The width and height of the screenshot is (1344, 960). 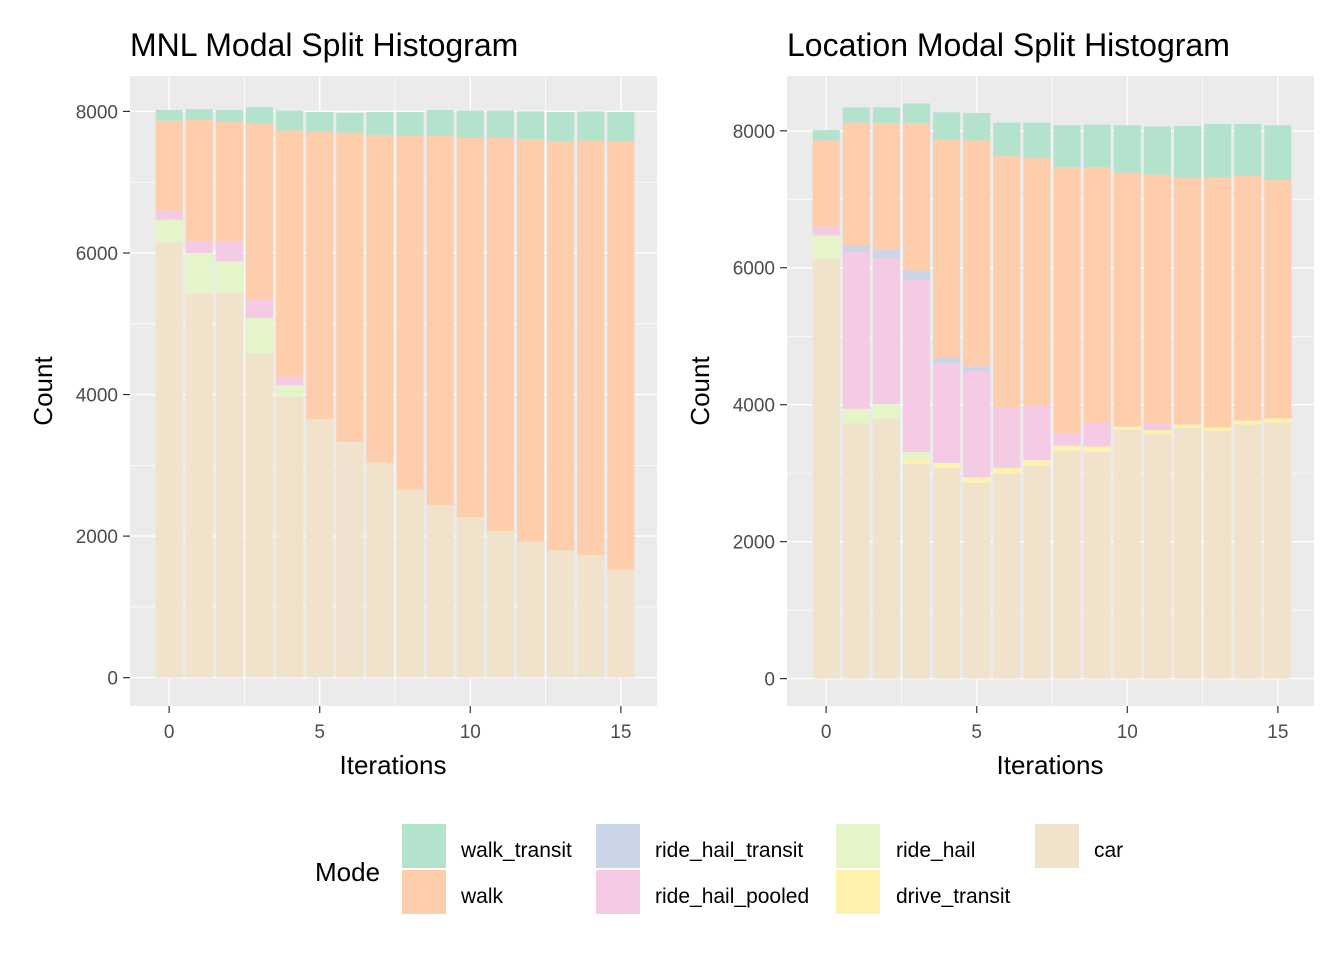 What do you see at coordinates (1108, 850) in the screenshot?
I see `legend-label: car` at bounding box center [1108, 850].